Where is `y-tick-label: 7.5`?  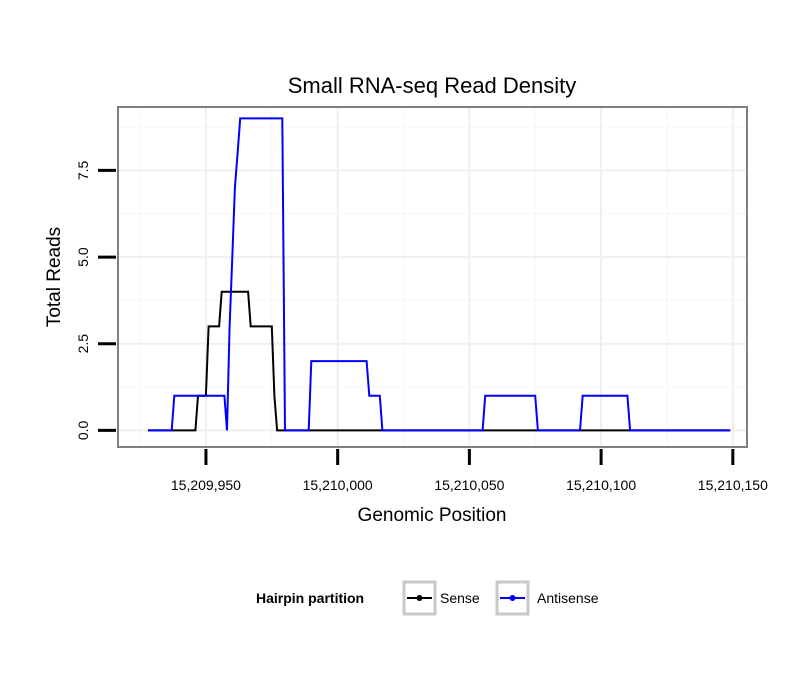 y-tick-label: 7.5 is located at coordinates (83, 170).